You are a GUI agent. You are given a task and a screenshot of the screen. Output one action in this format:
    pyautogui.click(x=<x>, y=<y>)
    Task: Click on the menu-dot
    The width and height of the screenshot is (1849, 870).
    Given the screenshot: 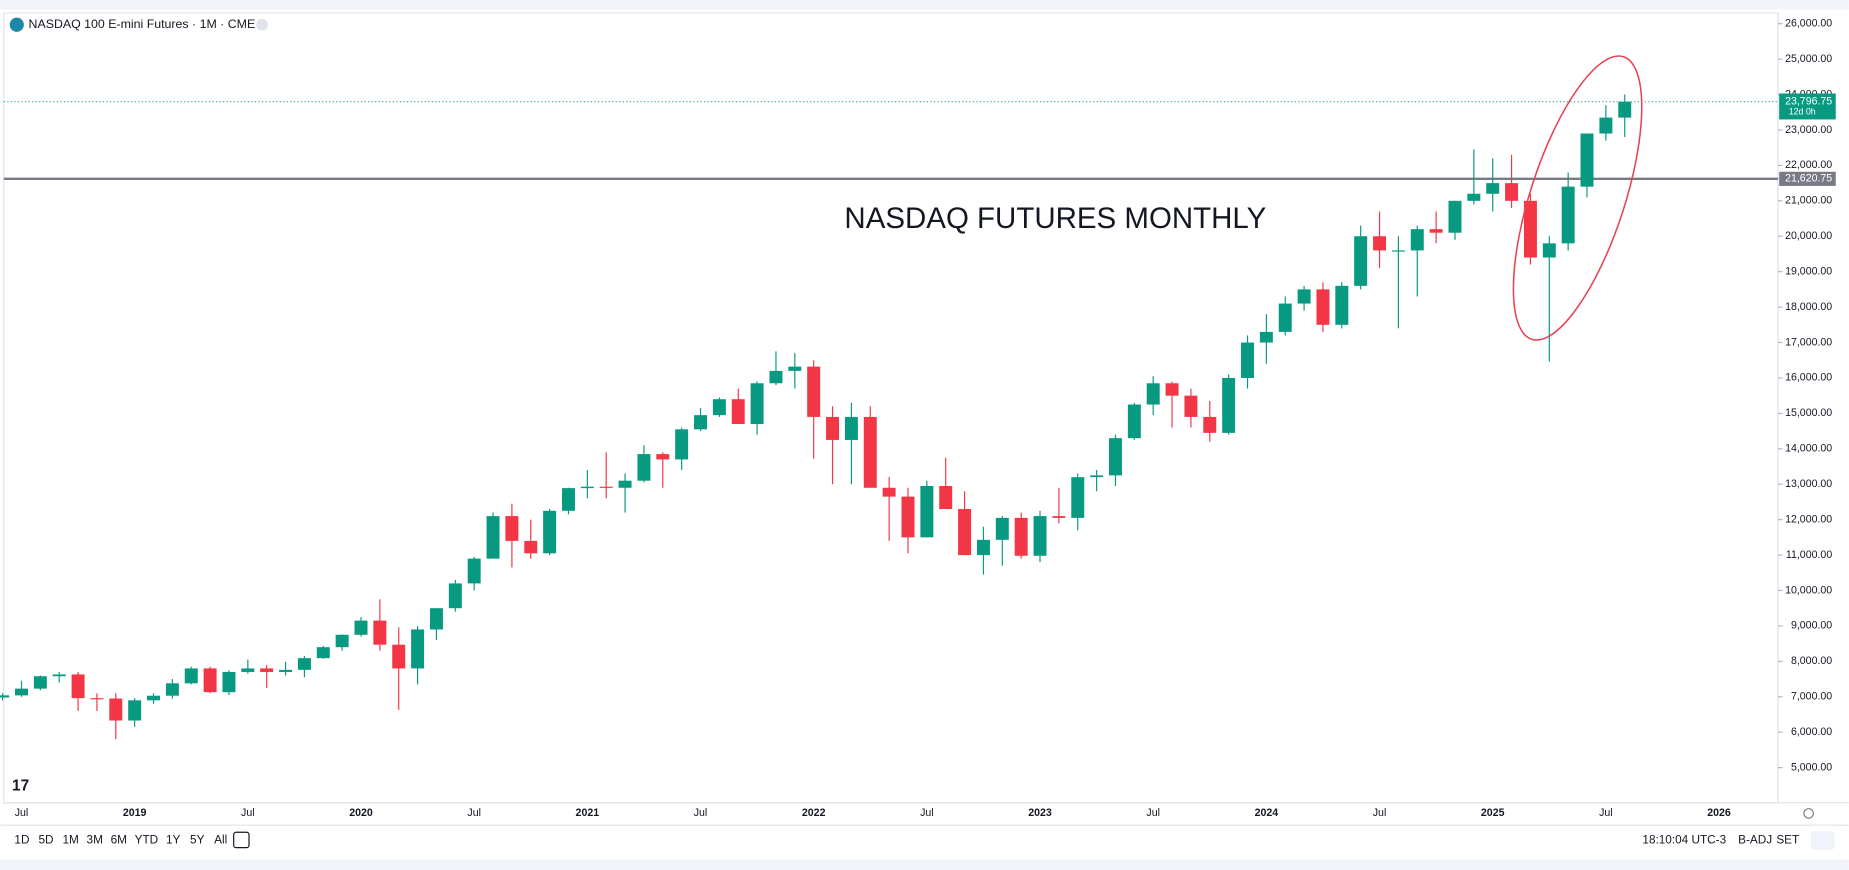 What is the action you would take?
    pyautogui.click(x=262, y=24)
    